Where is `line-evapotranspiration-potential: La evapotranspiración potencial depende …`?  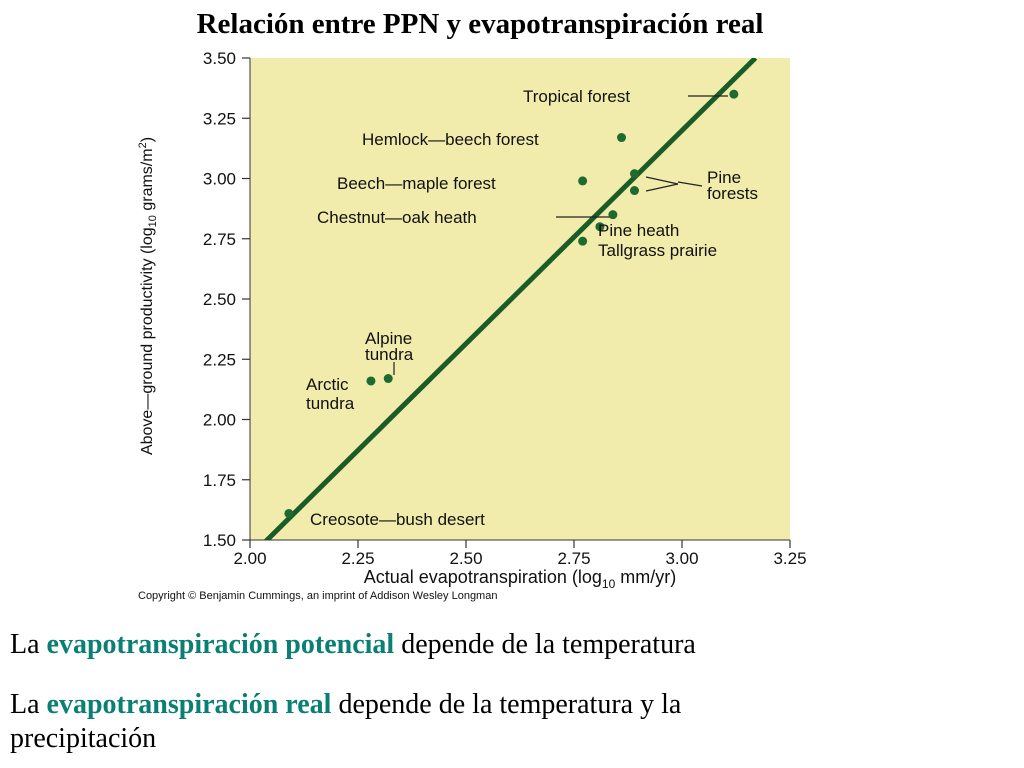
line-evapotranspiration-potential: La evapotranspiración potencial depende … is located at coordinates (353, 645).